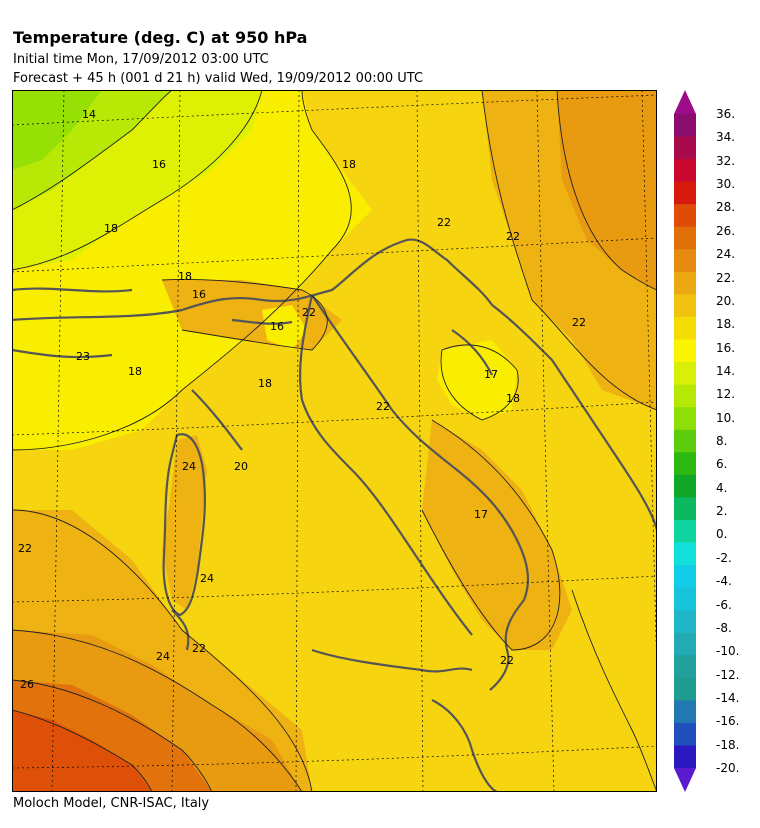 This screenshot has height=828, width=760. What do you see at coordinates (722, 511) in the screenshot?
I see `colorbar-label: 2.` at bounding box center [722, 511].